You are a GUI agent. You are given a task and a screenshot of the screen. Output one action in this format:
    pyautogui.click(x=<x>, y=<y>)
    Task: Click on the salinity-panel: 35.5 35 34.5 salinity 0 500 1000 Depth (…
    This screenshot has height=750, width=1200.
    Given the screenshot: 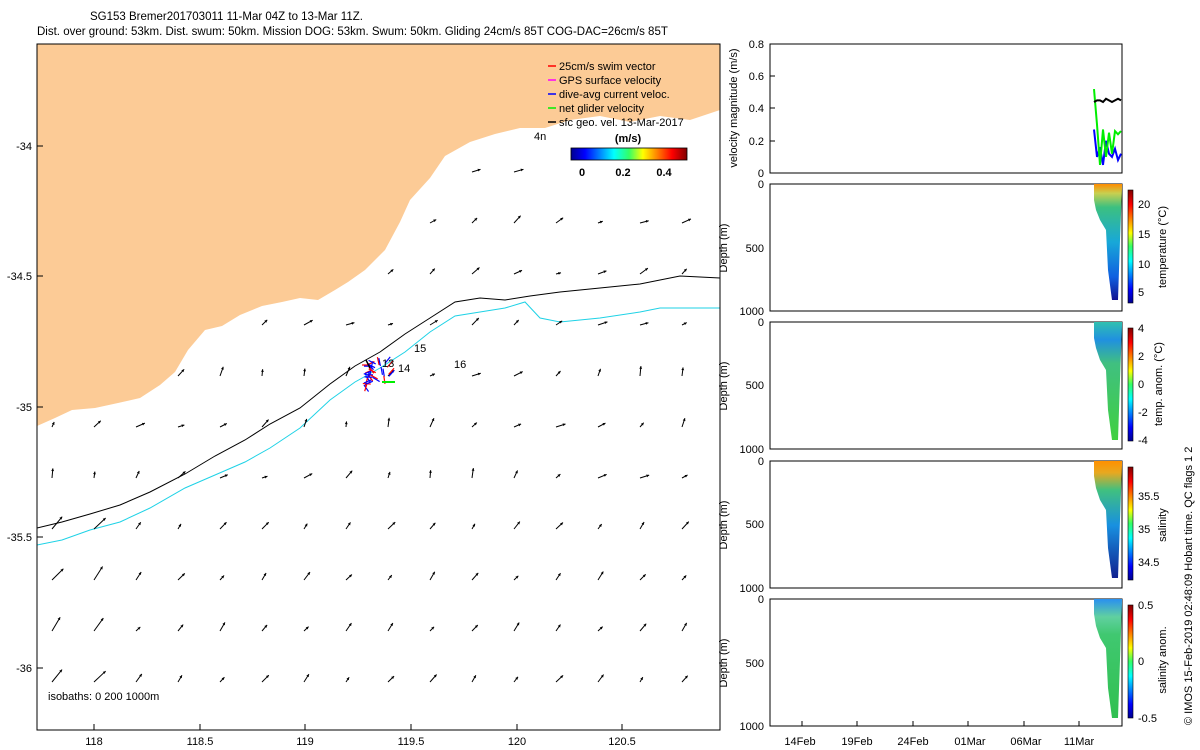 What is the action you would take?
    pyautogui.click(x=943, y=525)
    